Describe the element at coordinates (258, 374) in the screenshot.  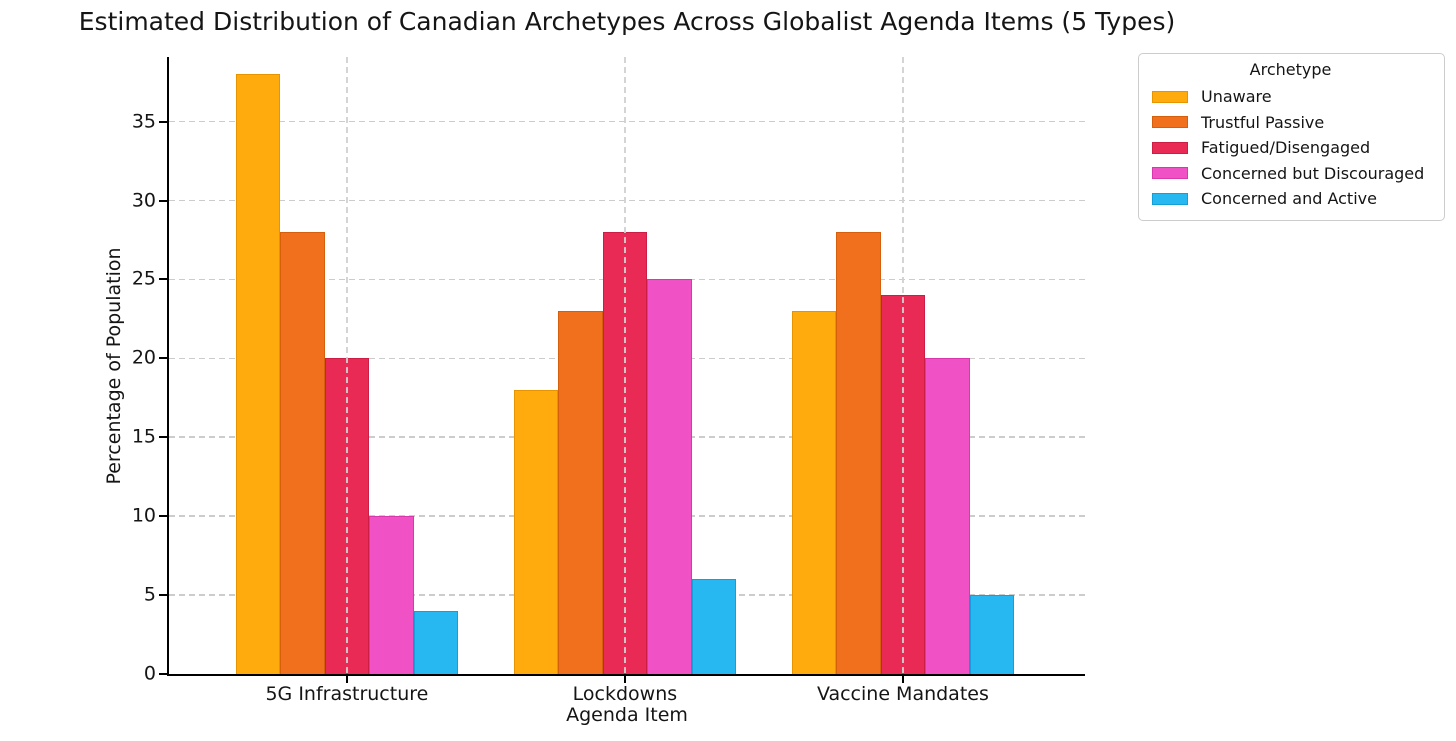
I see `bar-unaware-5g-infrastructure` at that location.